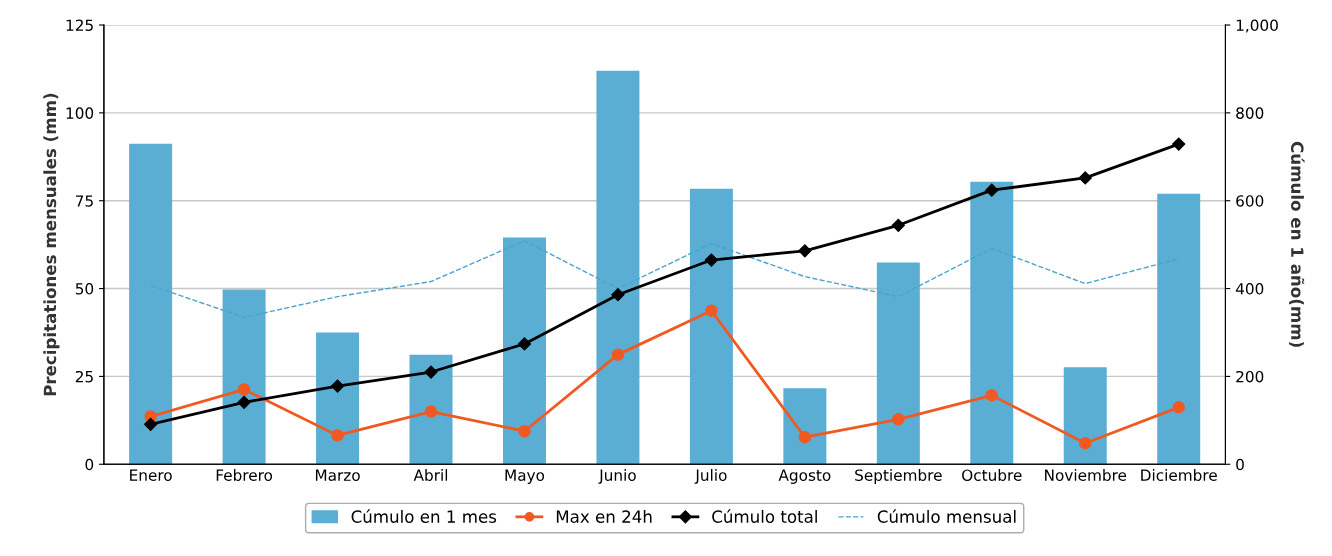  What do you see at coordinates (1086, 475) in the screenshot?
I see `x-tick-label: Noviembre` at bounding box center [1086, 475].